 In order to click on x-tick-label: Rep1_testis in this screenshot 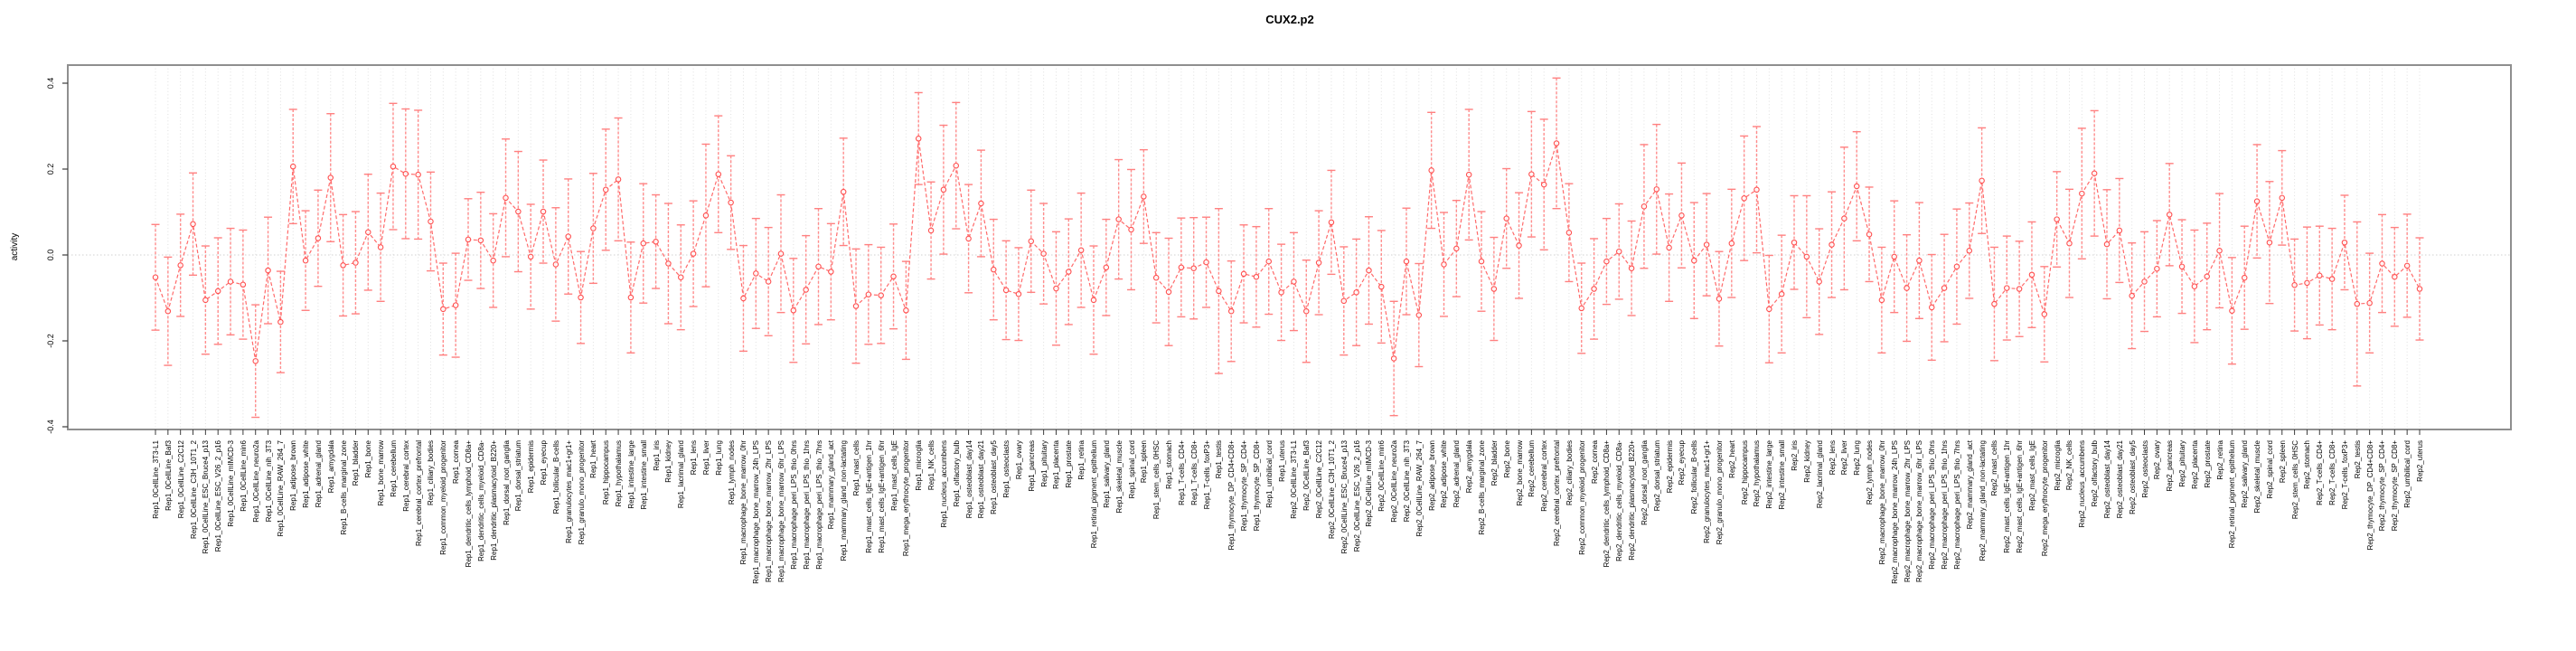, I will do `click(1220, 460)`.